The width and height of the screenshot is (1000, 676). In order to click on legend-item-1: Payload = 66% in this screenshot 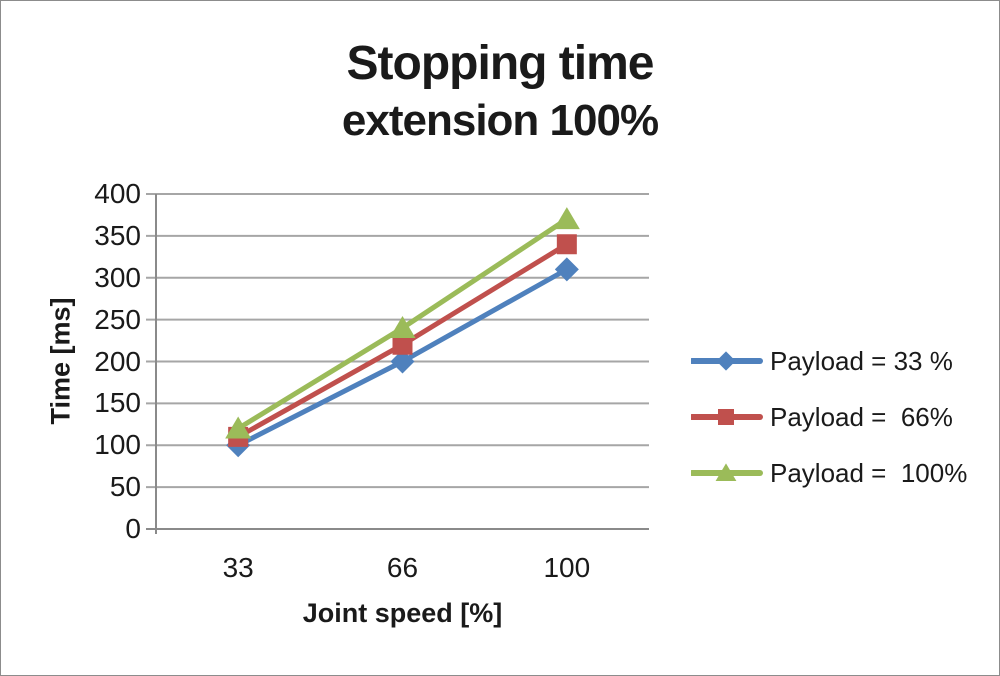, I will do `click(829, 417)`.